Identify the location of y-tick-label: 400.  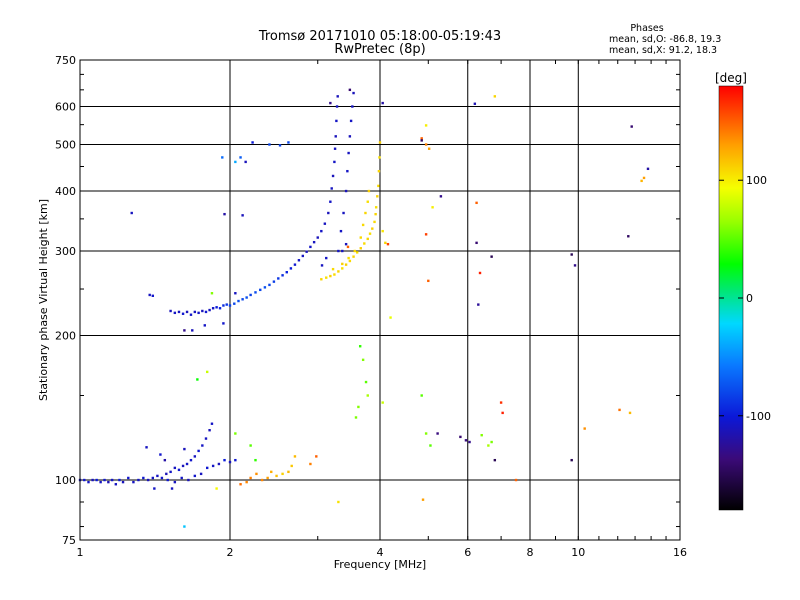
(65, 191).